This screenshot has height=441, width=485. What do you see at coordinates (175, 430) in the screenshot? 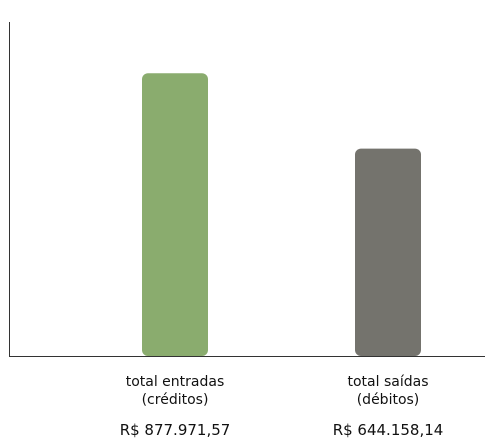
I see `value-label: R$ 877.971,57` at bounding box center [175, 430].